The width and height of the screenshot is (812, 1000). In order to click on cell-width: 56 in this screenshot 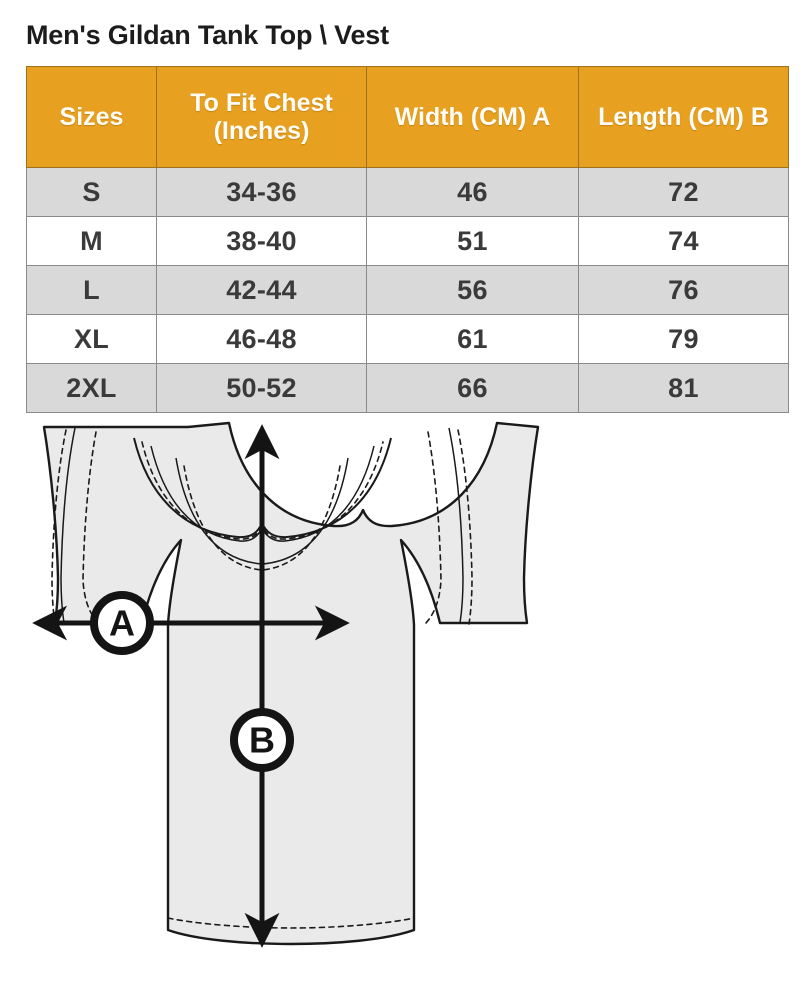, I will do `click(472, 290)`.